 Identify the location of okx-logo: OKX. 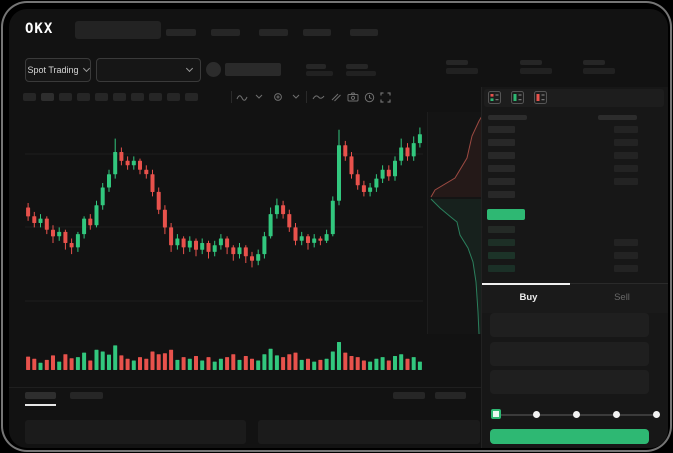
(39, 29).